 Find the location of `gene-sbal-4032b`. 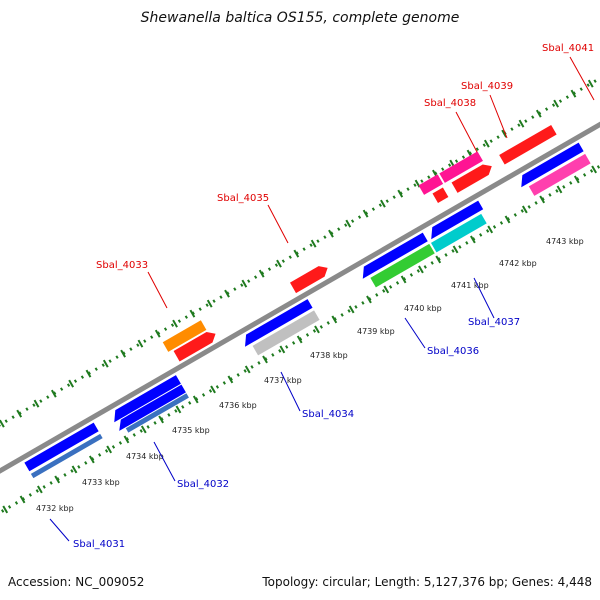

gene-sbal-4032b is located at coordinates (150, 407).